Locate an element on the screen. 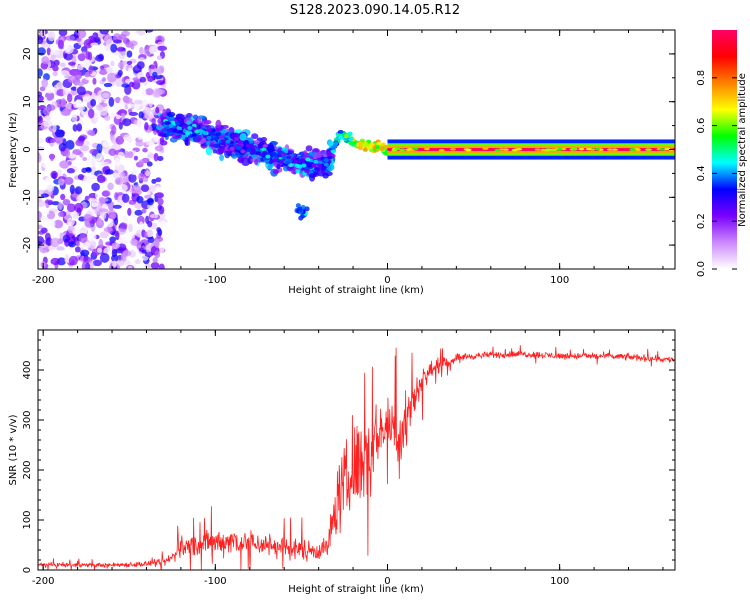 This screenshot has width=750, height=600. colorbar-tick-label: 0.8 is located at coordinates (701, 78).